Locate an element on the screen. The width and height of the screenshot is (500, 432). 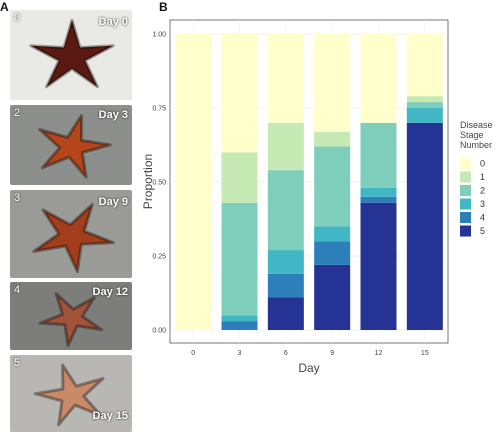
x-tick-label: 12 is located at coordinates (379, 353).